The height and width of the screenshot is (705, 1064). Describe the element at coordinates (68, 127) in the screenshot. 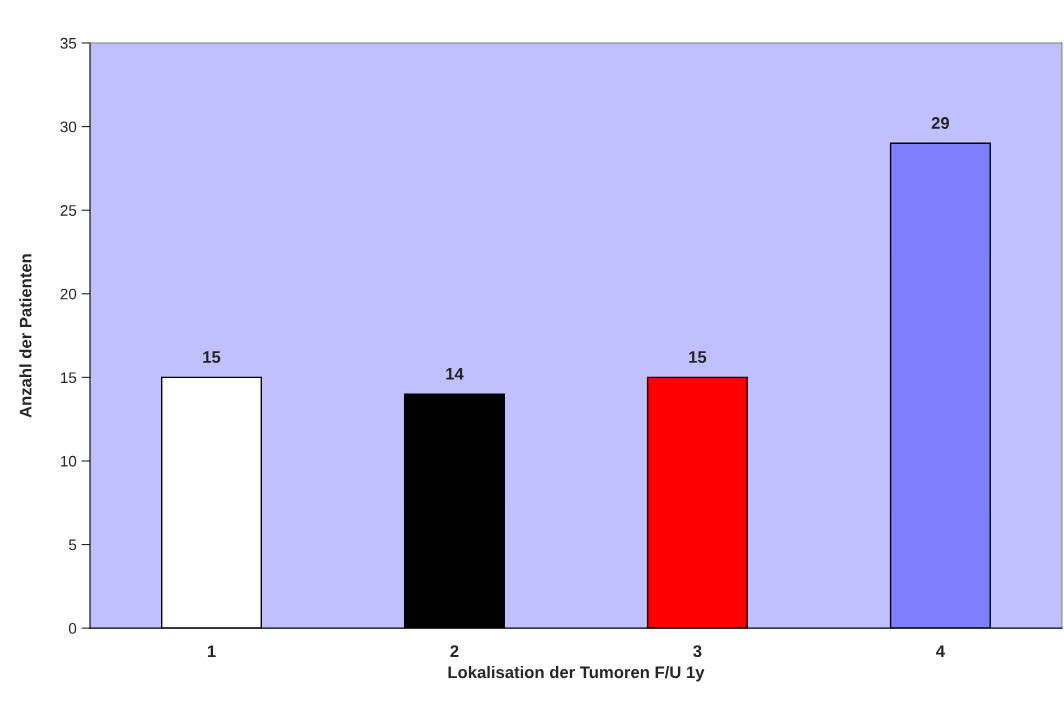

I see `y-tick-label: 30` at that location.